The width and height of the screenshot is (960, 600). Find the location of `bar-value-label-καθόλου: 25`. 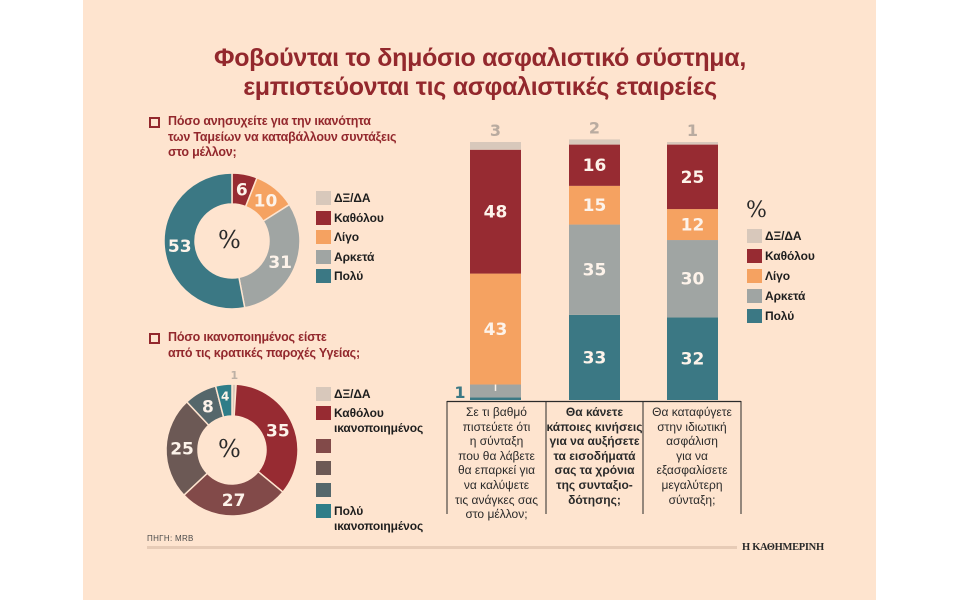

bar-value-label-καθόλου: 25 is located at coordinates (693, 178).